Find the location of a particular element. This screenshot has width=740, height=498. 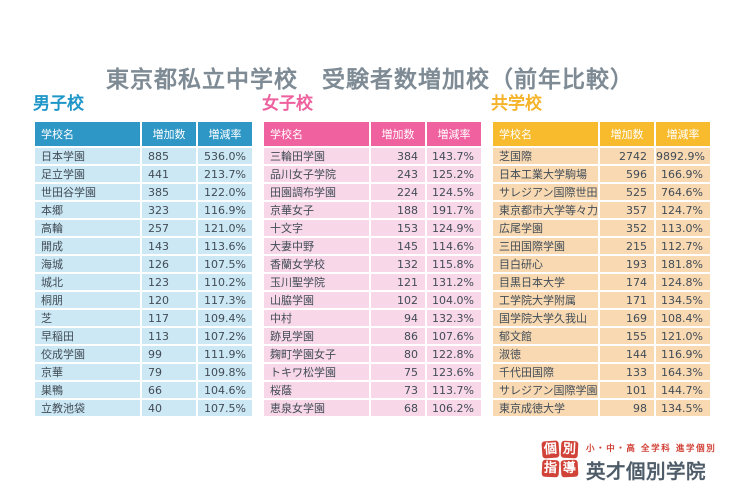

rate-cell: 122.0% is located at coordinates (225, 192).